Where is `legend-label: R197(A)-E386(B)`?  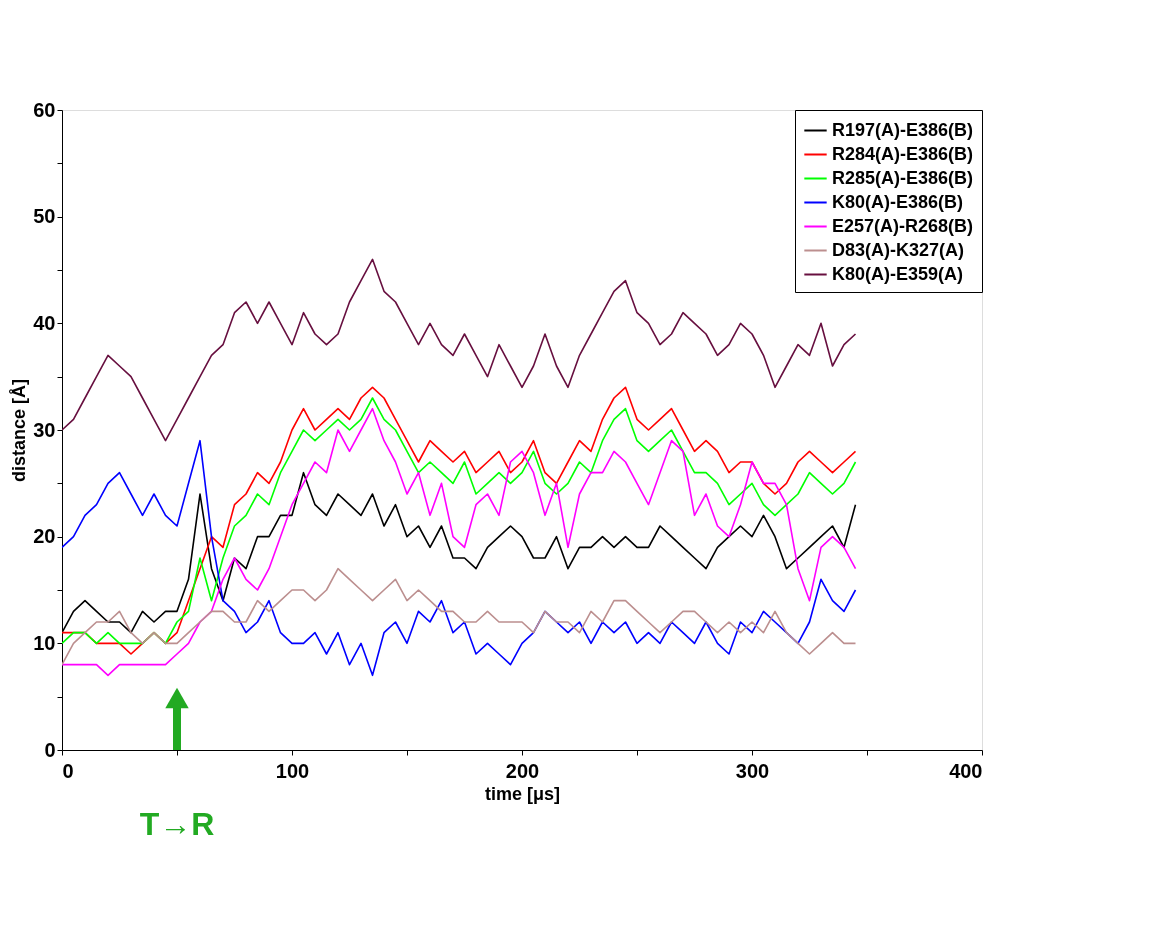 legend-label: R197(A)-E386(B) is located at coordinates (903, 129).